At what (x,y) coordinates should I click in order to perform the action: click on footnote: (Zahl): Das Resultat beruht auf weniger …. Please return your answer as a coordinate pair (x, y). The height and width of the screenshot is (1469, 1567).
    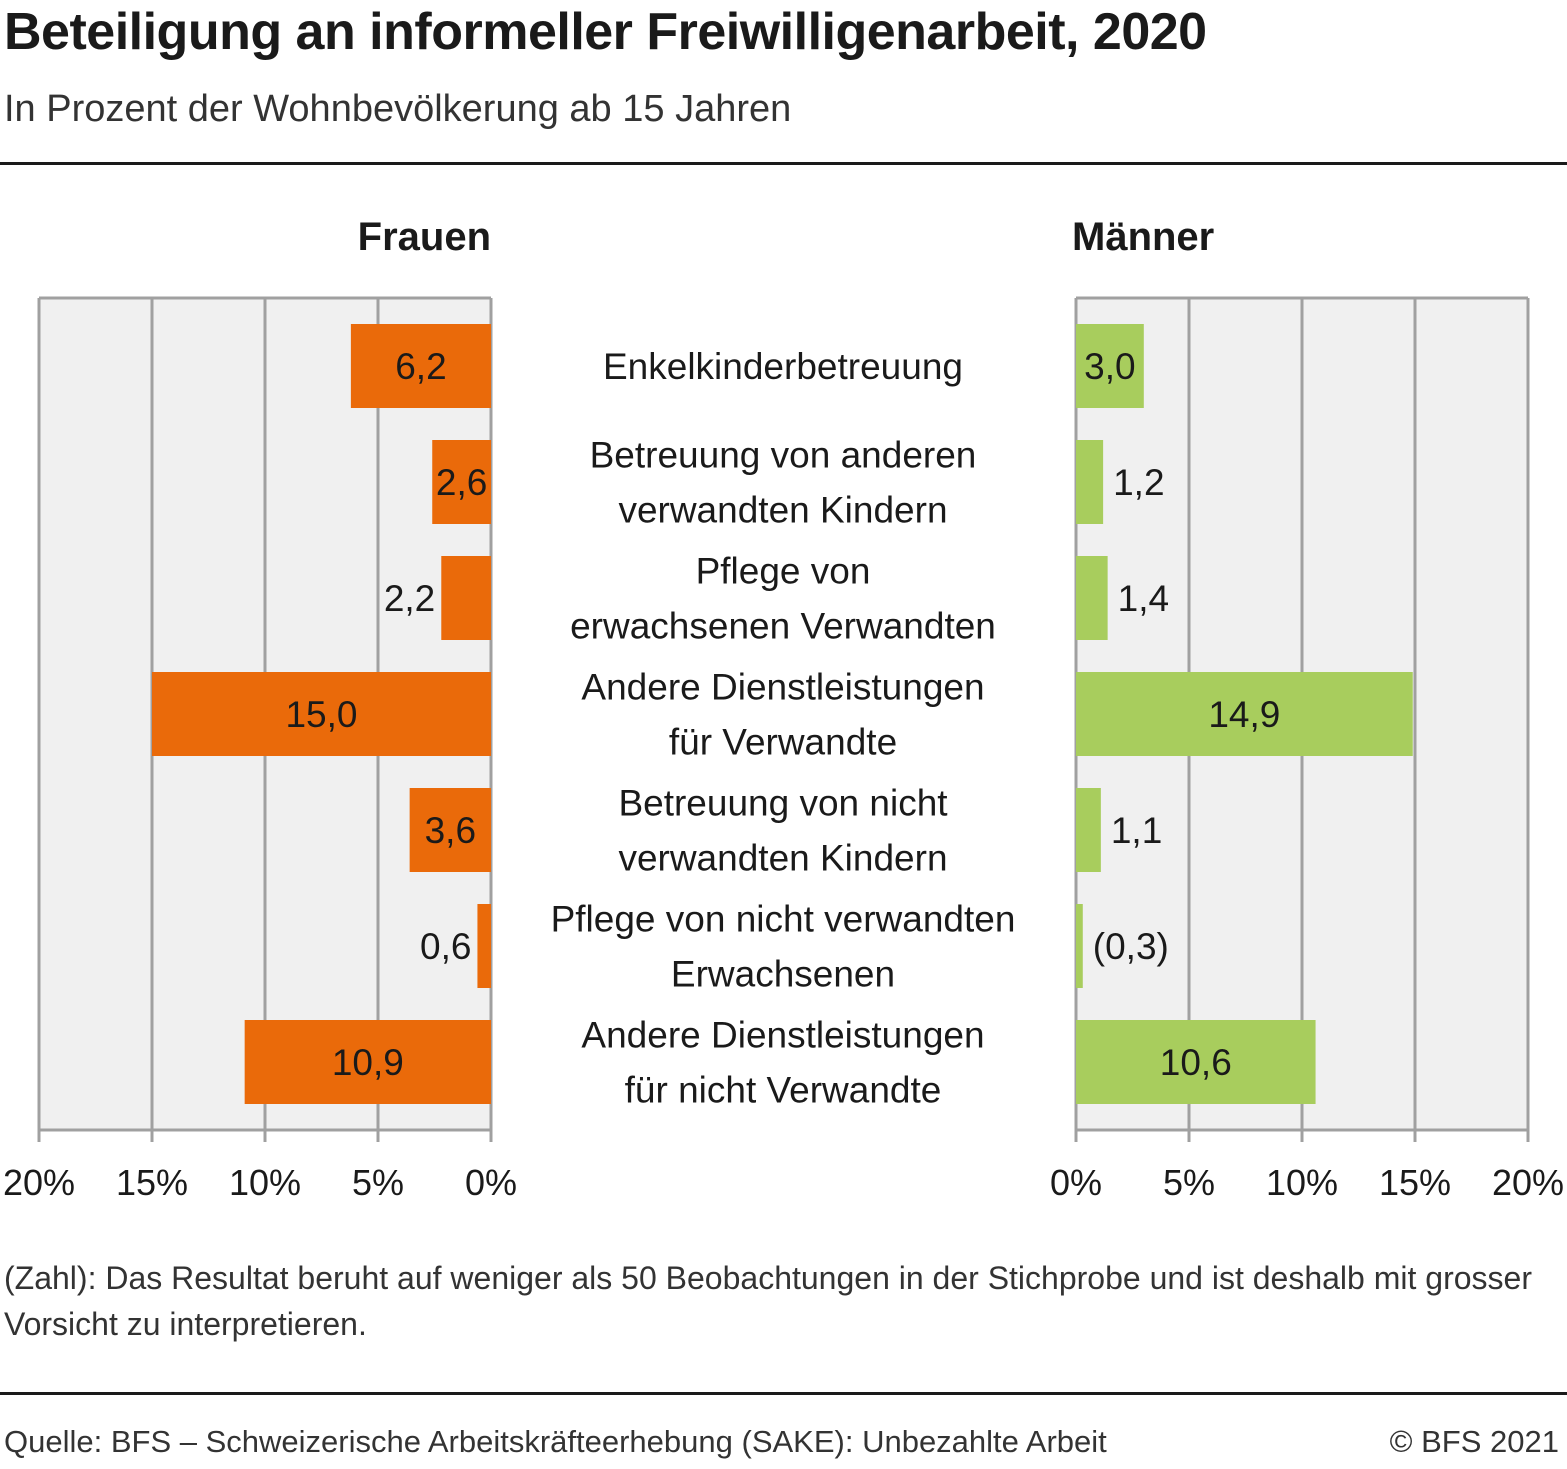
    Looking at the image, I should click on (768, 1301).